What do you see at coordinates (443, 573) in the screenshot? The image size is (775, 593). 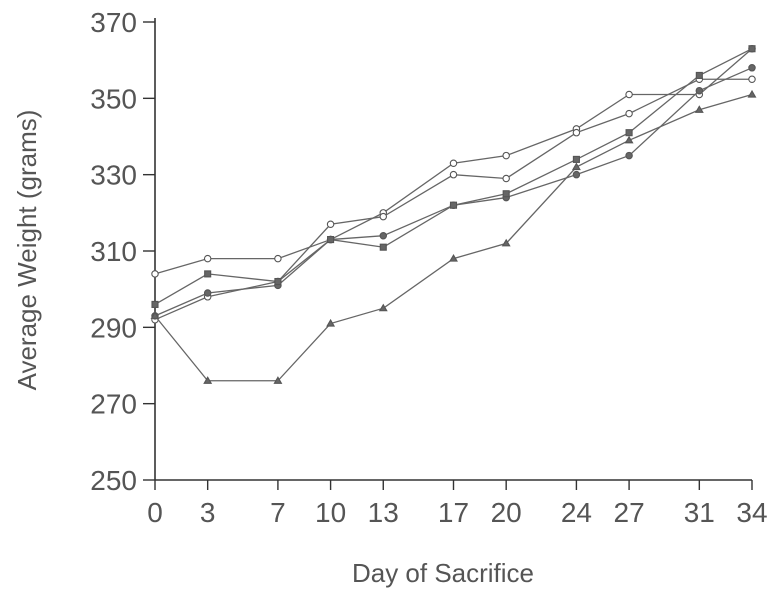 I see `x-axis-title: Day of Sacrifice` at bounding box center [443, 573].